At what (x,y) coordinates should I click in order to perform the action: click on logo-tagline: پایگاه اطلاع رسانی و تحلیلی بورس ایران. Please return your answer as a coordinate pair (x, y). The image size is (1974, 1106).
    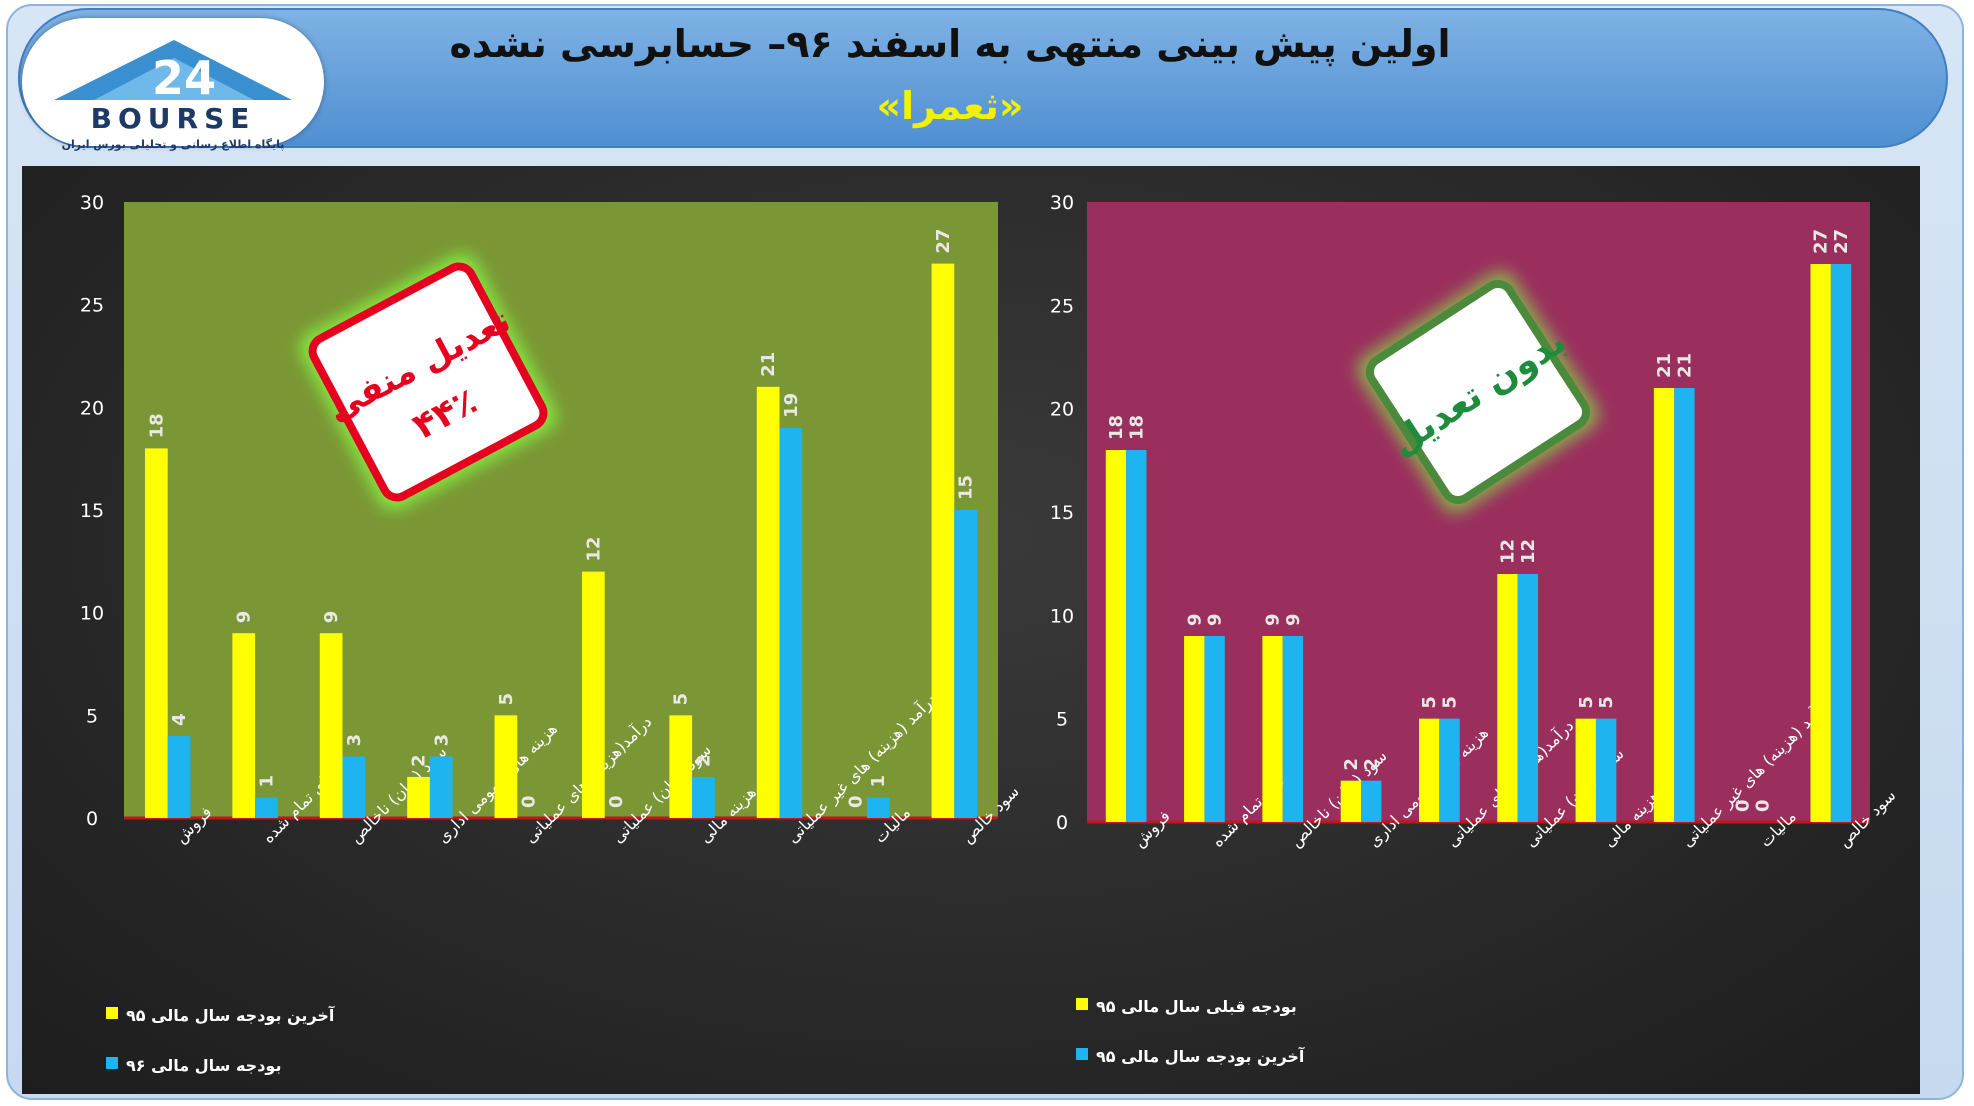
    Looking at the image, I should click on (173, 144).